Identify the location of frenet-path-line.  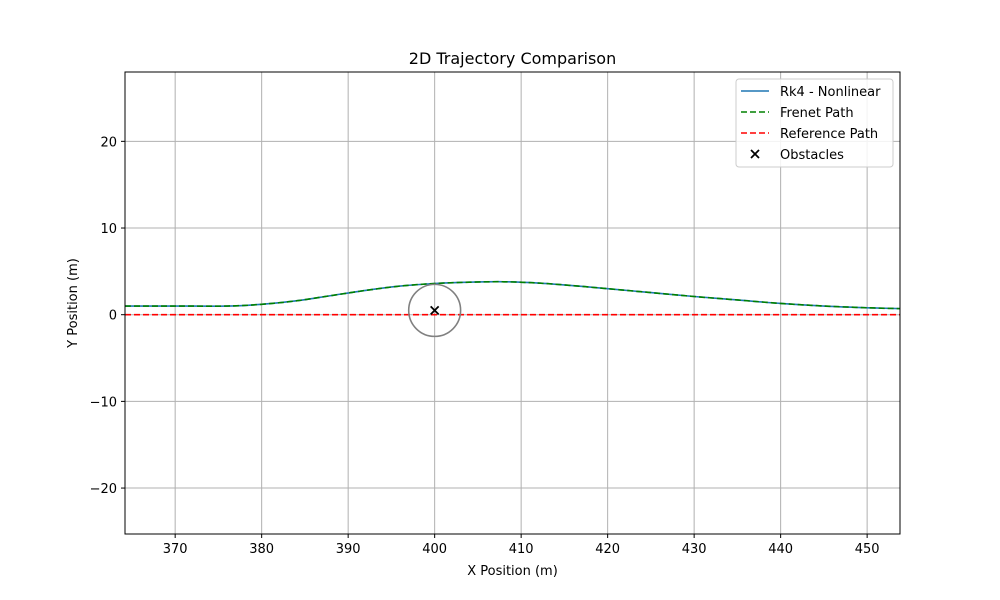
(512, 295).